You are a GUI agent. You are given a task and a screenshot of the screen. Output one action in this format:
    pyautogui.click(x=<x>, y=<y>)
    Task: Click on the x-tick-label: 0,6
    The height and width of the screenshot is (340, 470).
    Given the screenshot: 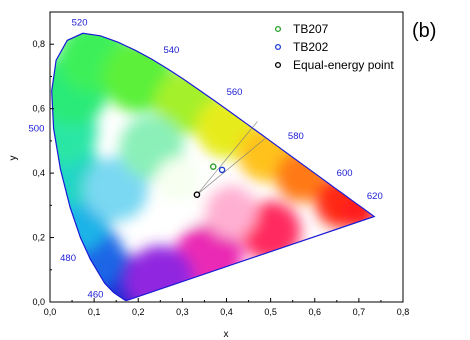 What is the action you would take?
    pyautogui.click(x=314, y=312)
    